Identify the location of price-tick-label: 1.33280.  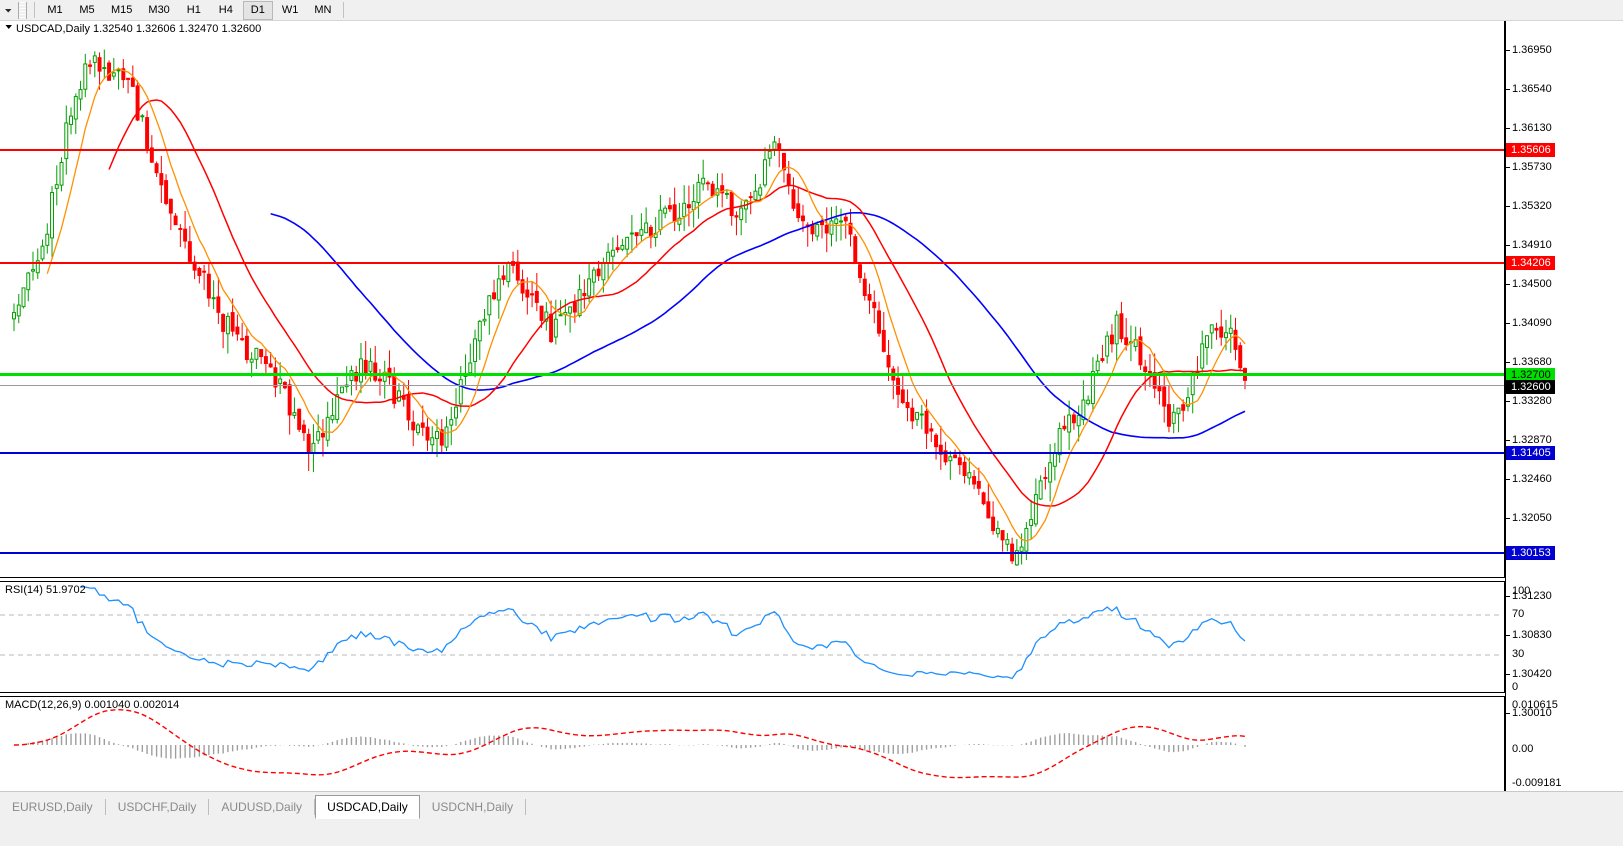
(1532, 401).